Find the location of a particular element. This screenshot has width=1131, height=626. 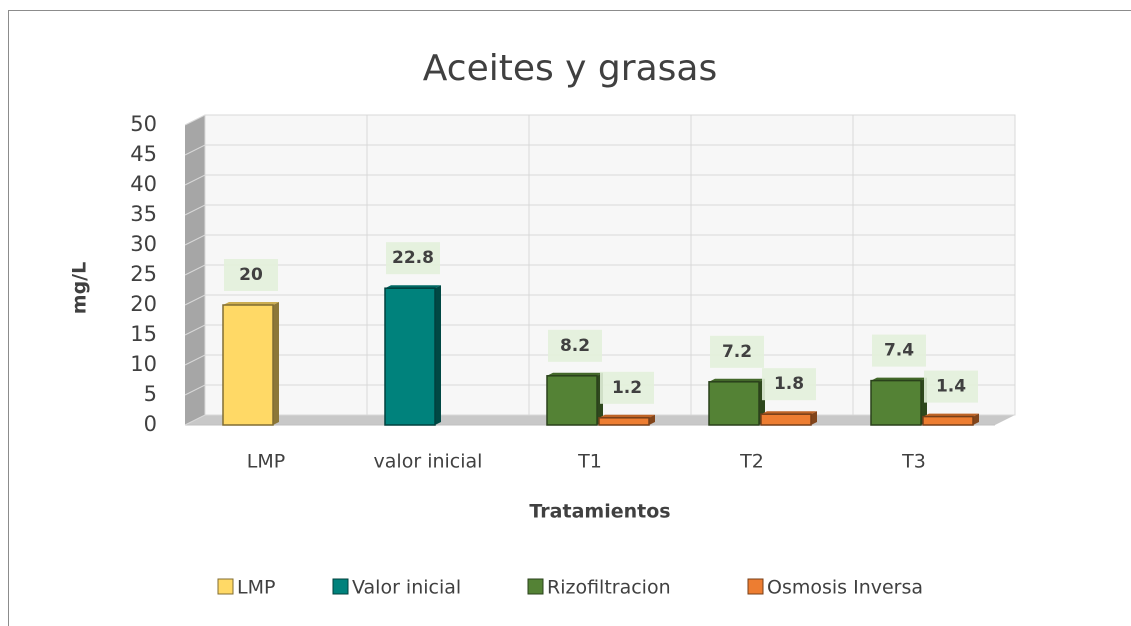

data-label: 7.4 is located at coordinates (899, 351).